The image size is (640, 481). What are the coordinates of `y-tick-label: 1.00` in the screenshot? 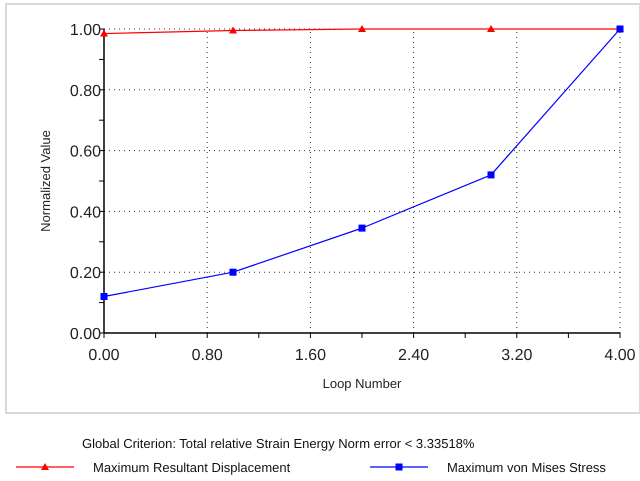 It's located at (86, 30).